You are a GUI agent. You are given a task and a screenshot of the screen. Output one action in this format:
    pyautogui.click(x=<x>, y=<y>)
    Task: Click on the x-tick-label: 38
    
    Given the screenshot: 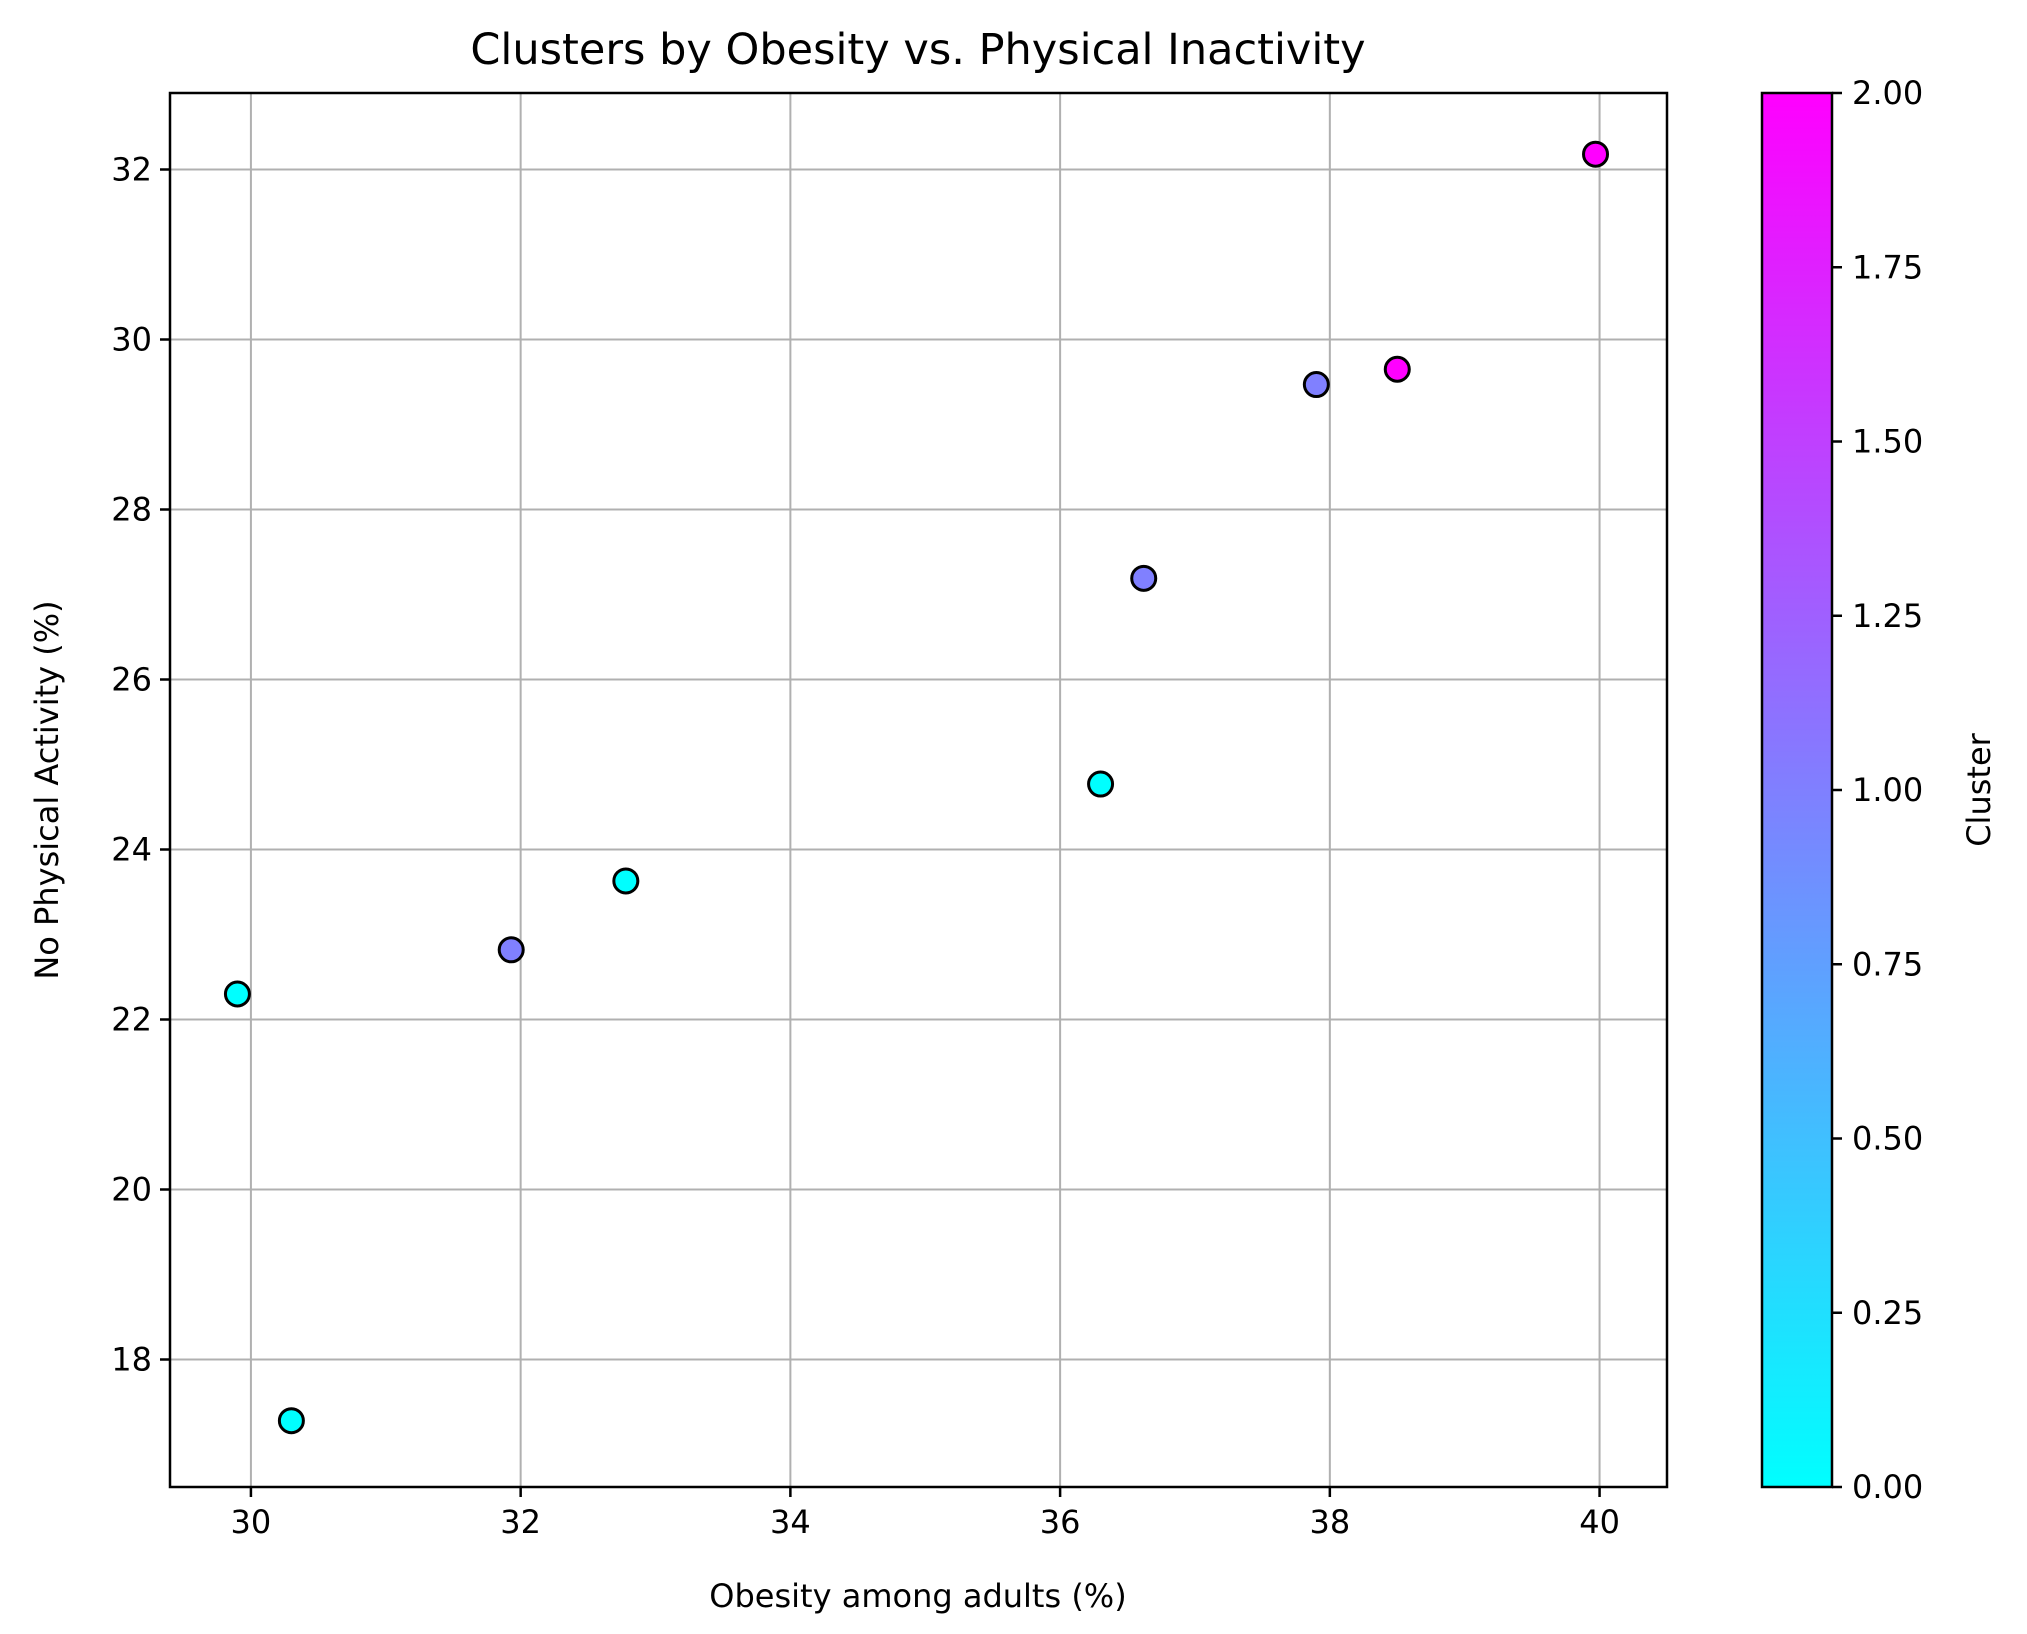 What is the action you would take?
    pyautogui.click(x=1329, y=1522)
    